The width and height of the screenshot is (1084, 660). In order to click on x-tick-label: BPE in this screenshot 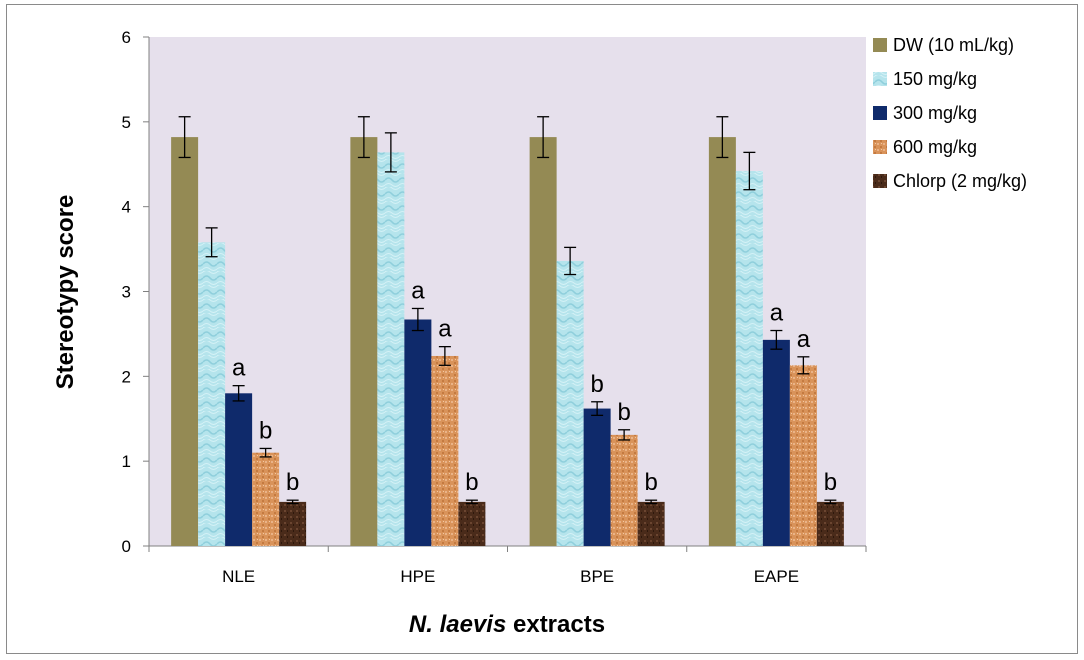, I will do `click(597, 576)`.